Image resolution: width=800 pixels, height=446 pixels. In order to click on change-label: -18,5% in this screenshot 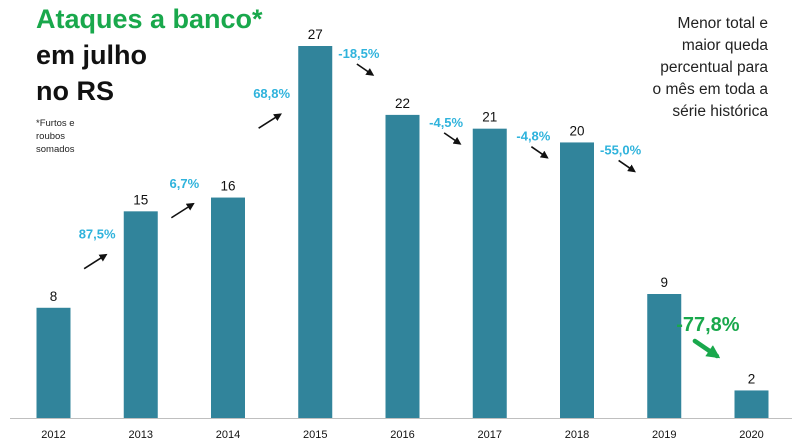, I will do `click(359, 53)`.